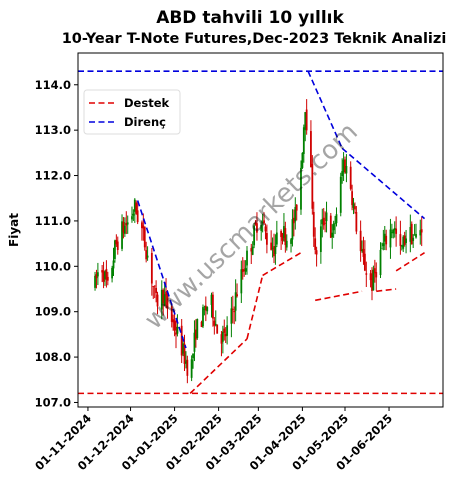 The image size is (467, 489). Describe the element at coordinates (53, 130) in the screenshot. I see `y-tick-label: 113.0` at that location.